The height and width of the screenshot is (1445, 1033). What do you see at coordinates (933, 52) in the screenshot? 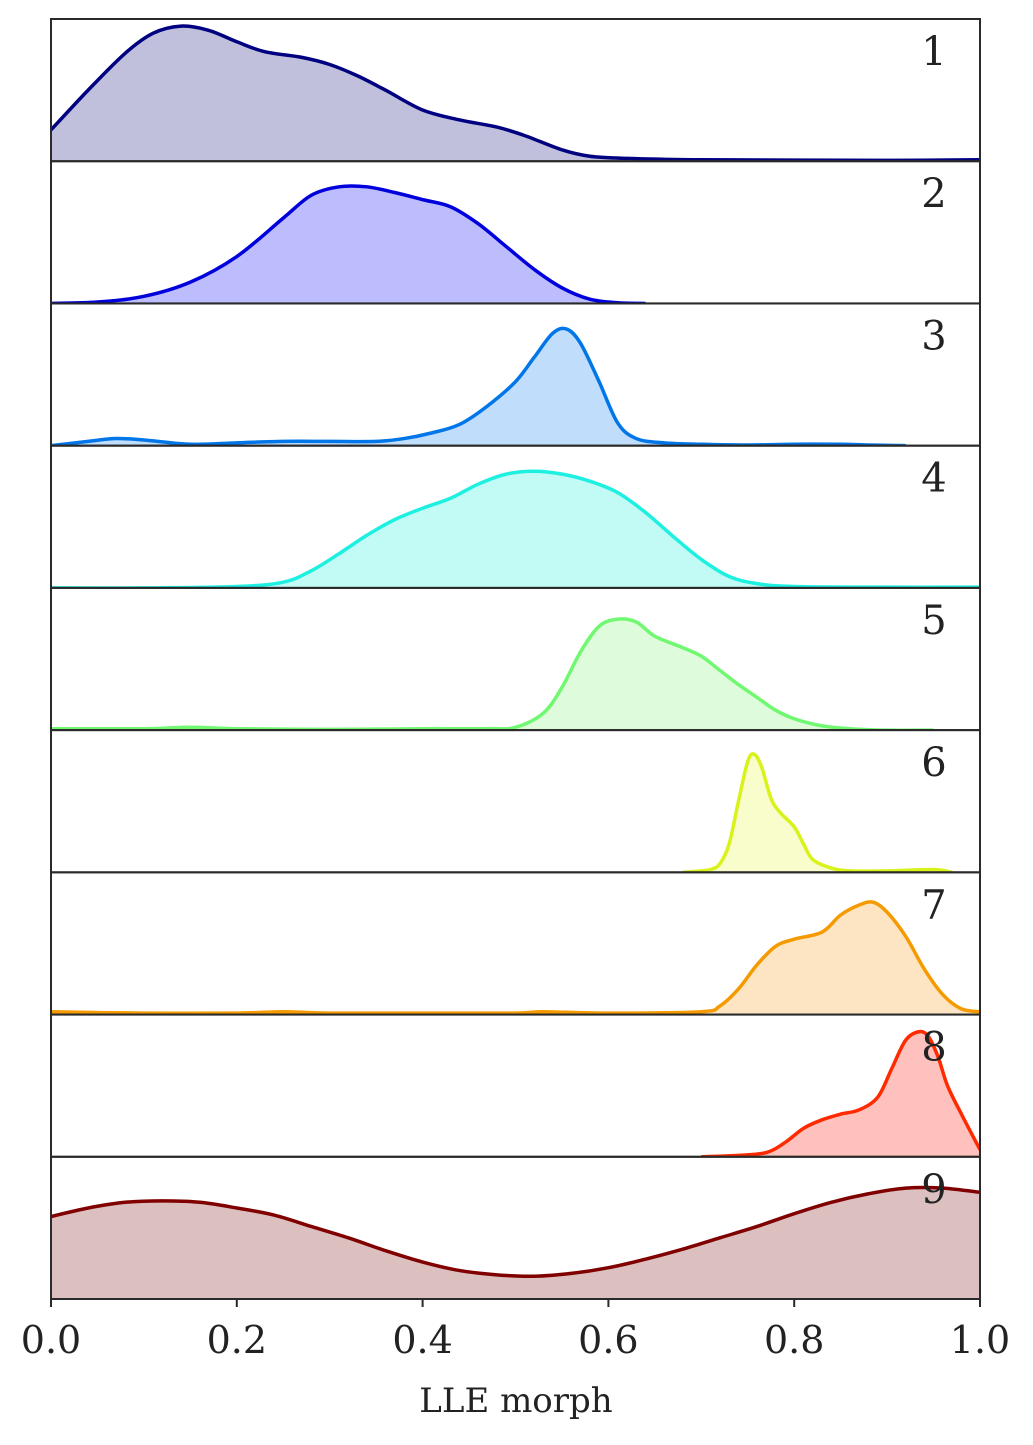
I see `panel-label-1: 1` at bounding box center [933, 52].